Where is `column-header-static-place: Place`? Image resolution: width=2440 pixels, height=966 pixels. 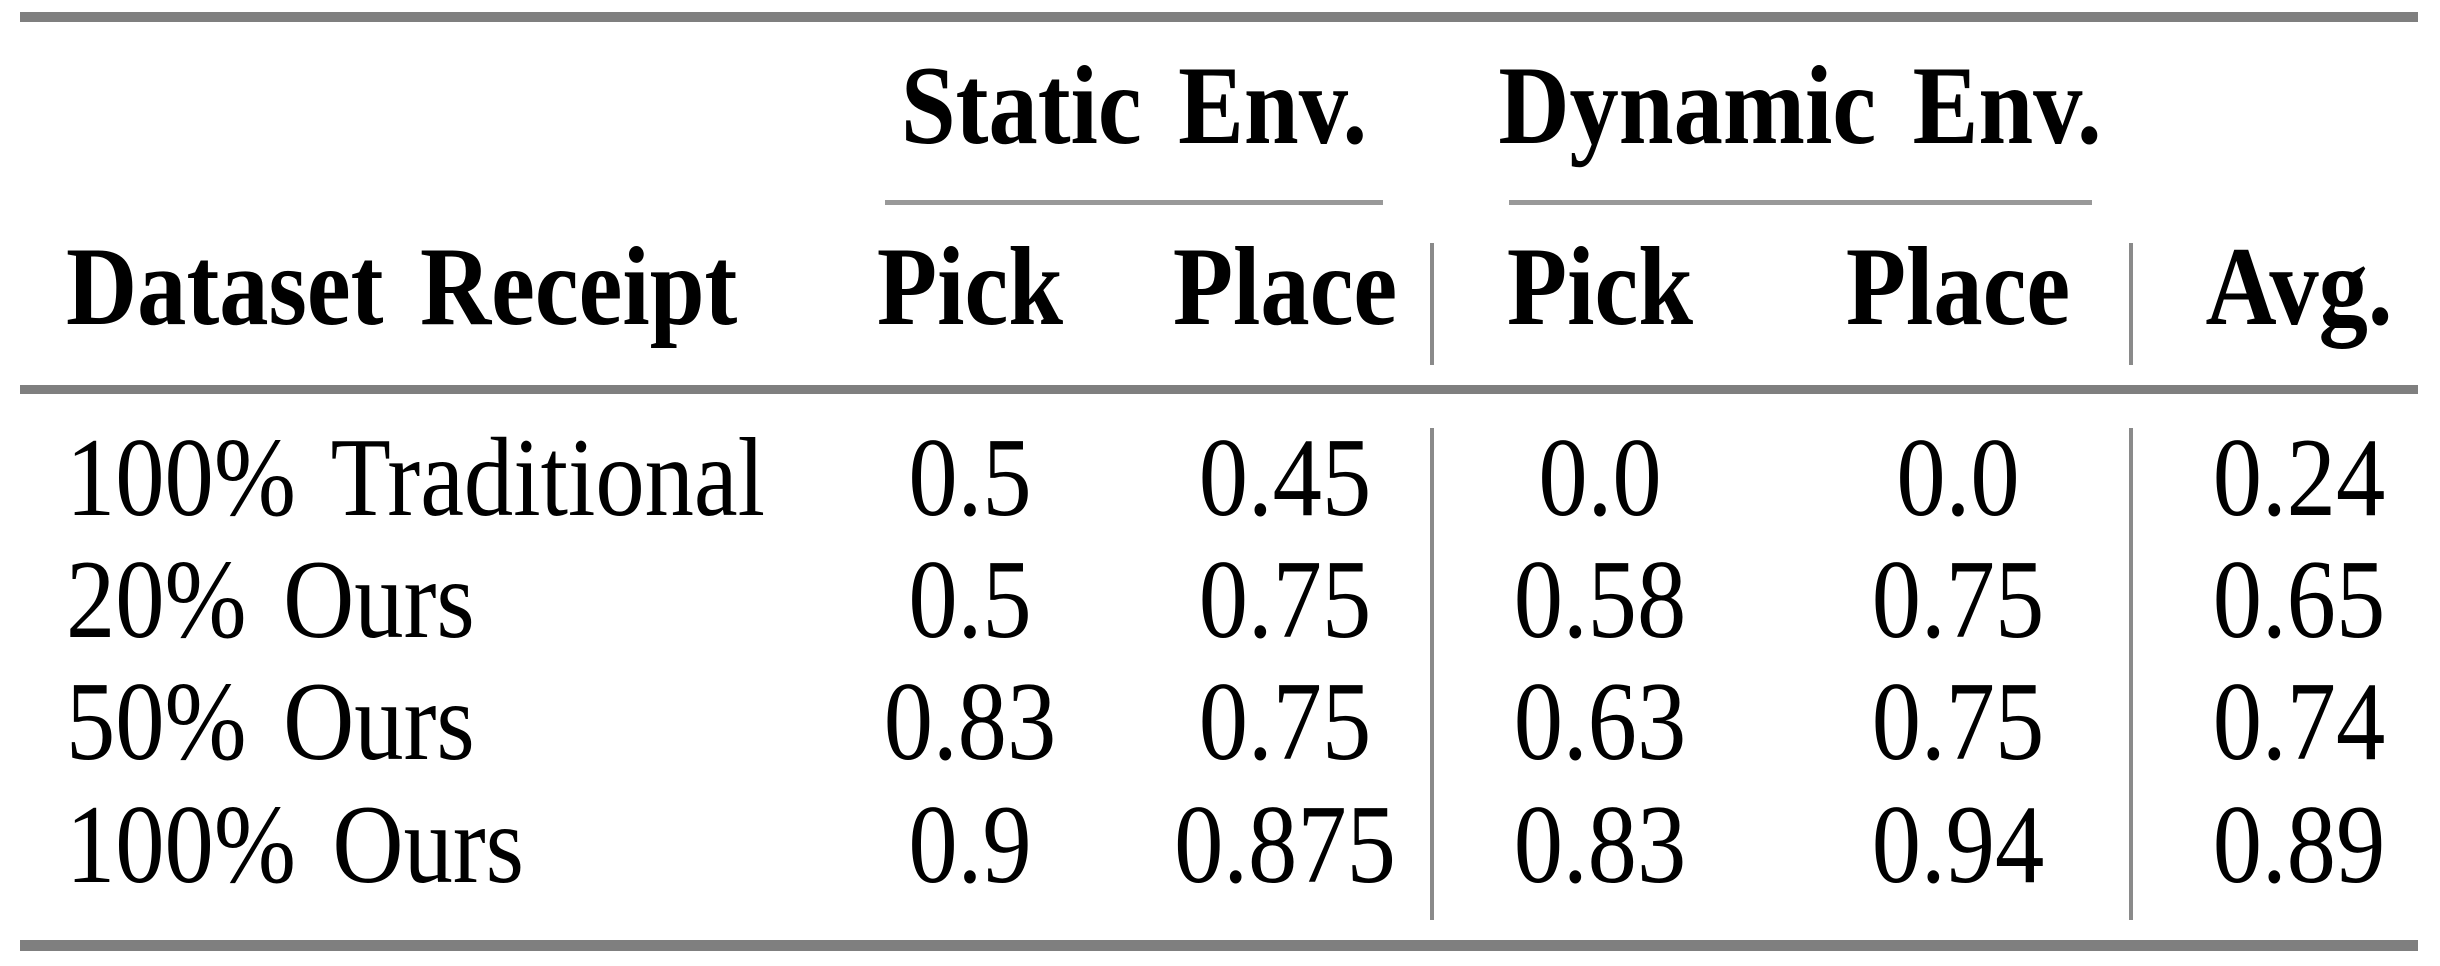
column-header-static-place: Place is located at coordinates (1285, 287).